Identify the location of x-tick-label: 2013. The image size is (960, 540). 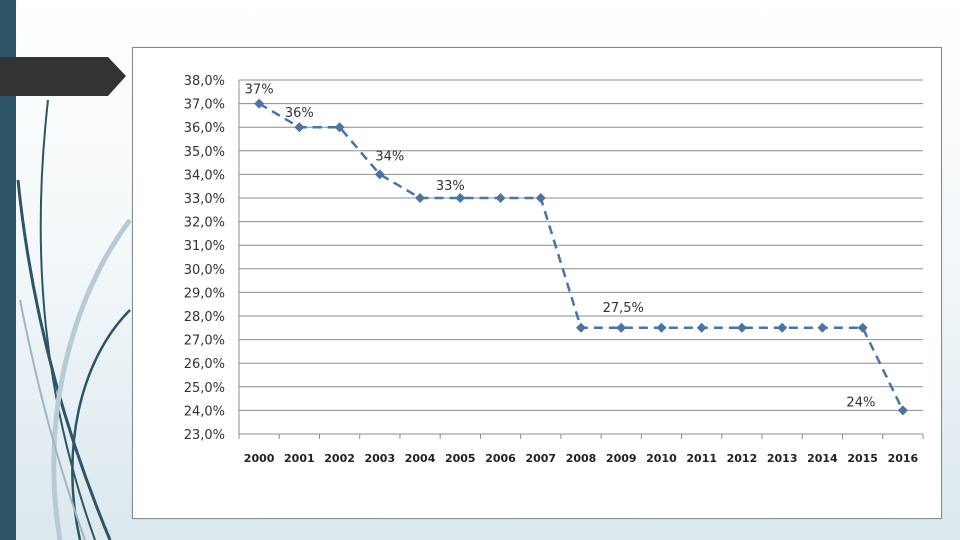
(782, 458).